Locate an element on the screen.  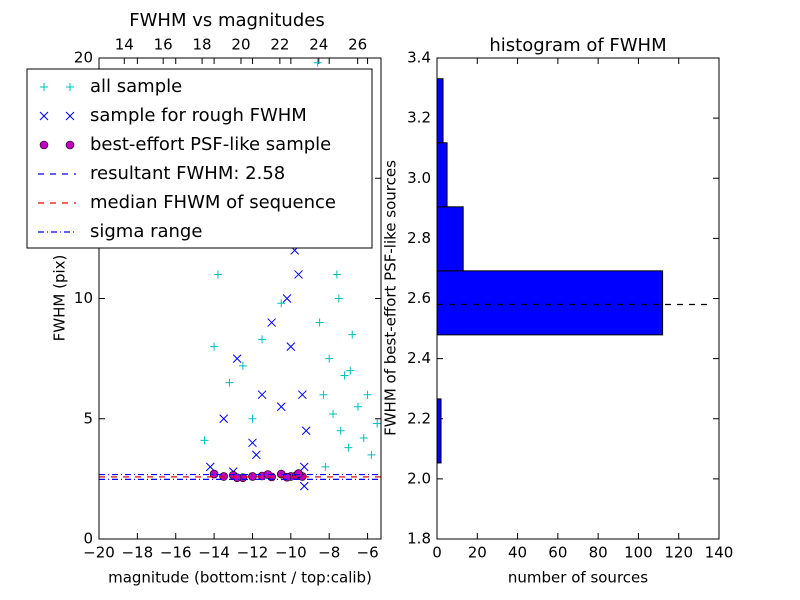
x-tick-label: −20 is located at coordinates (99, 553).